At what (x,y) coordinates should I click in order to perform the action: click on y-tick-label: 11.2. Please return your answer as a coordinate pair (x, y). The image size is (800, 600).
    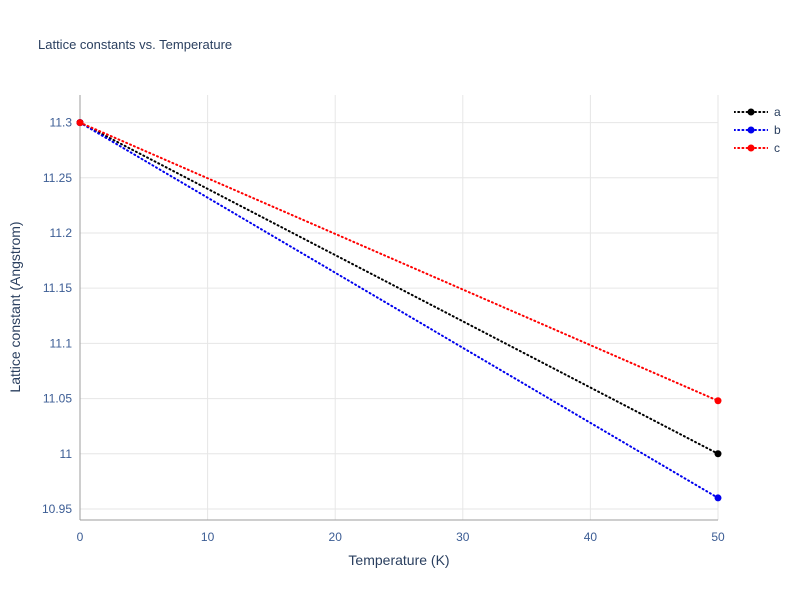
    Looking at the image, I should click on (61, 233).